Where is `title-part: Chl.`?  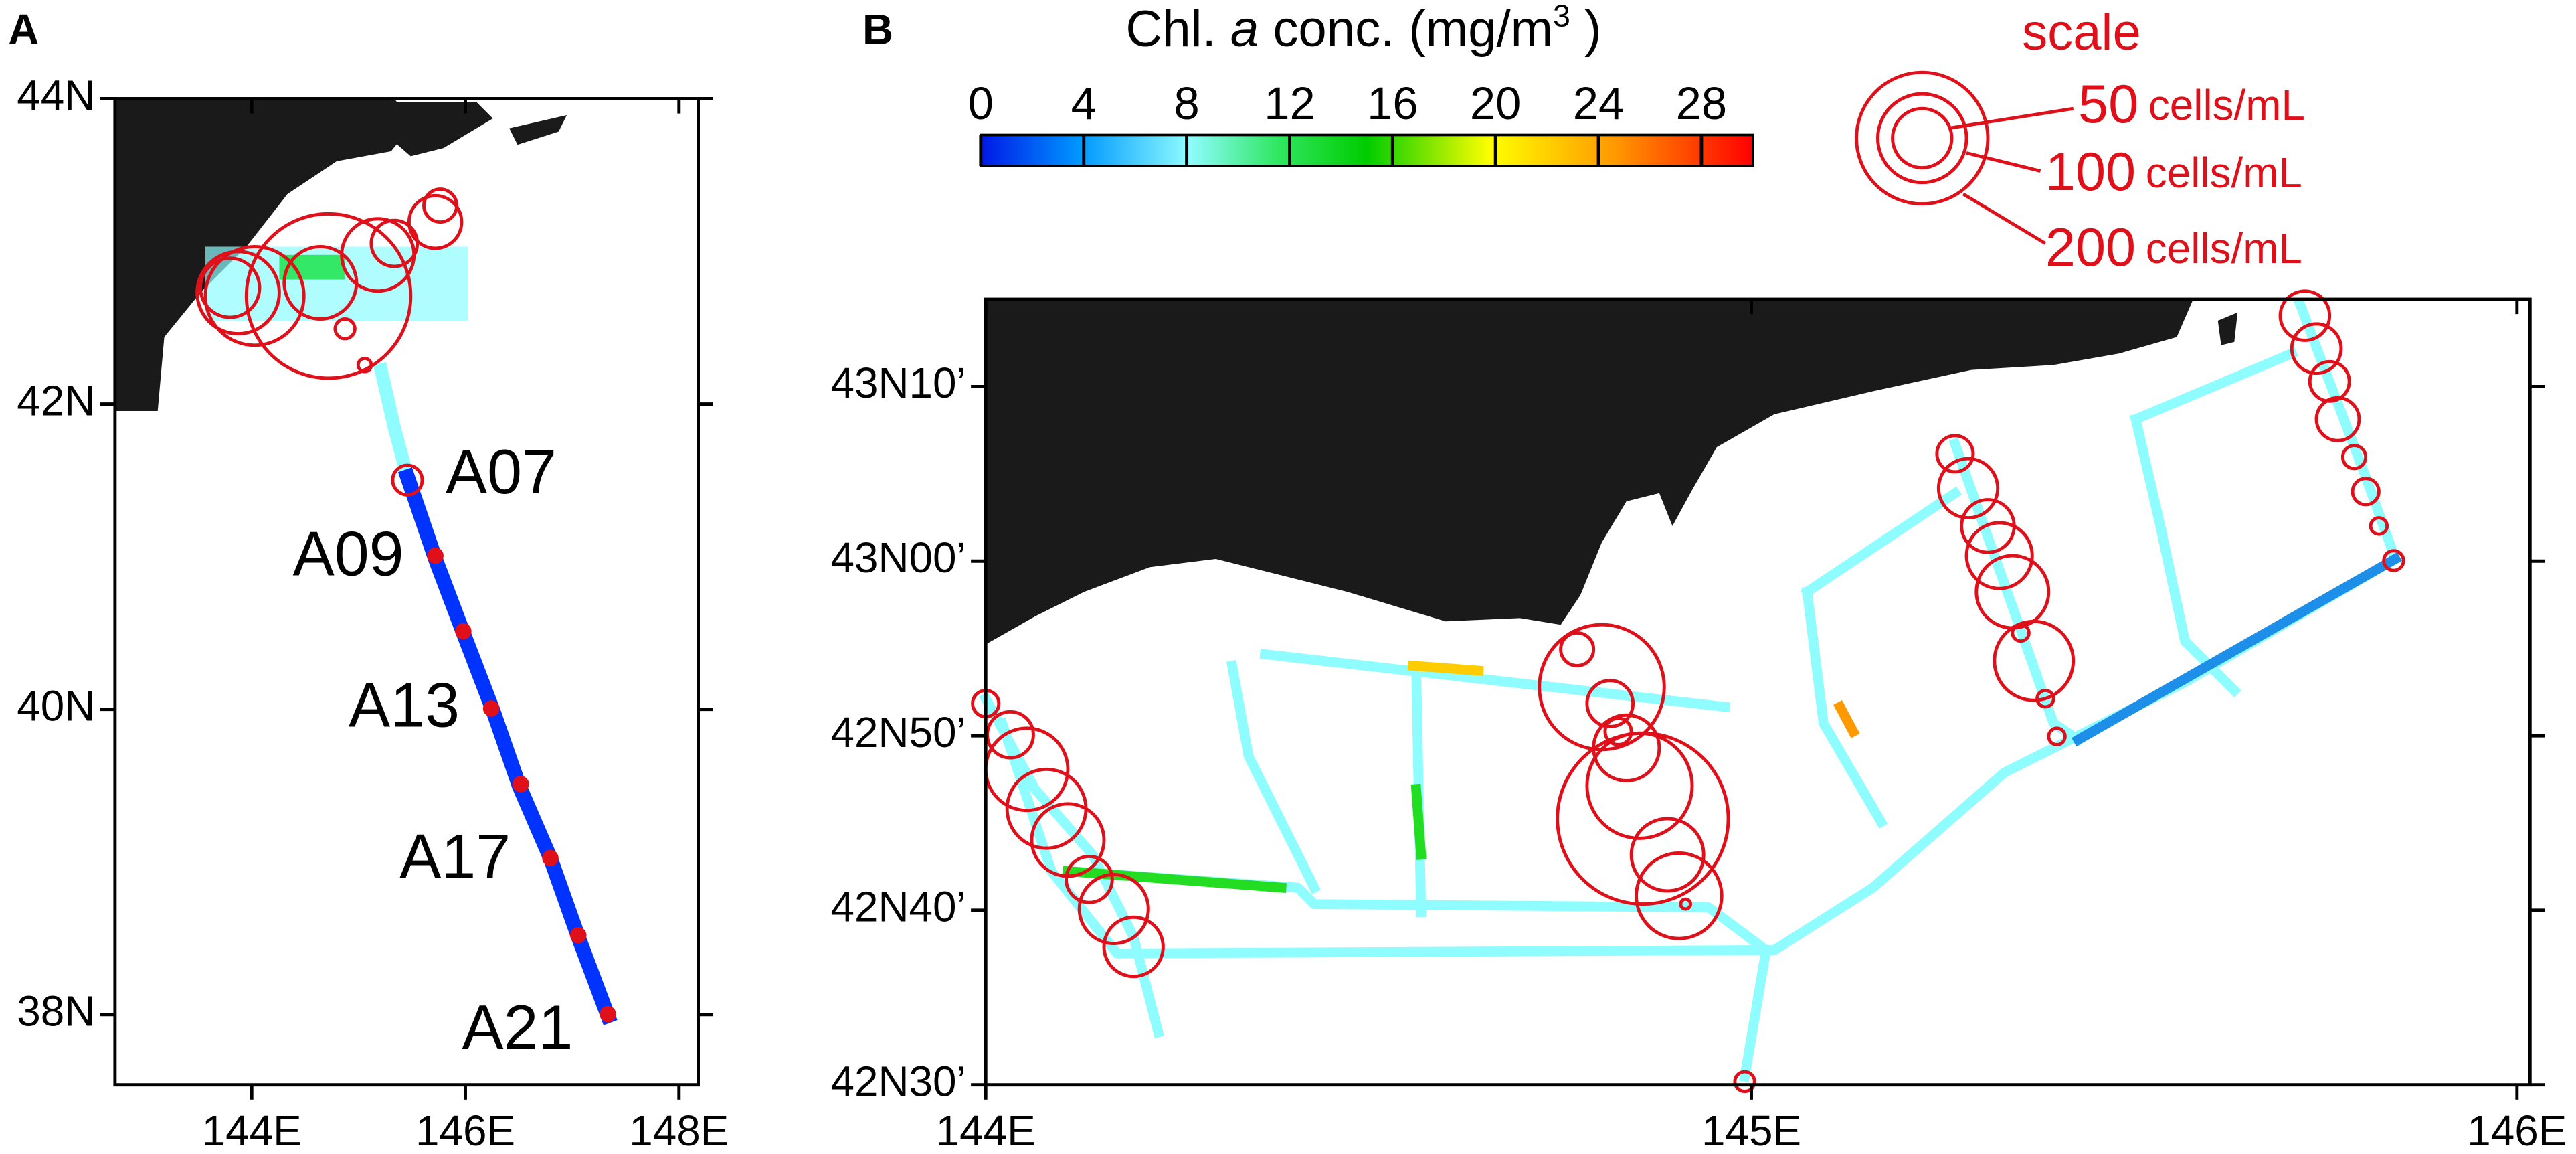
title-part: Chl. is located at coordinates (1177, 29).